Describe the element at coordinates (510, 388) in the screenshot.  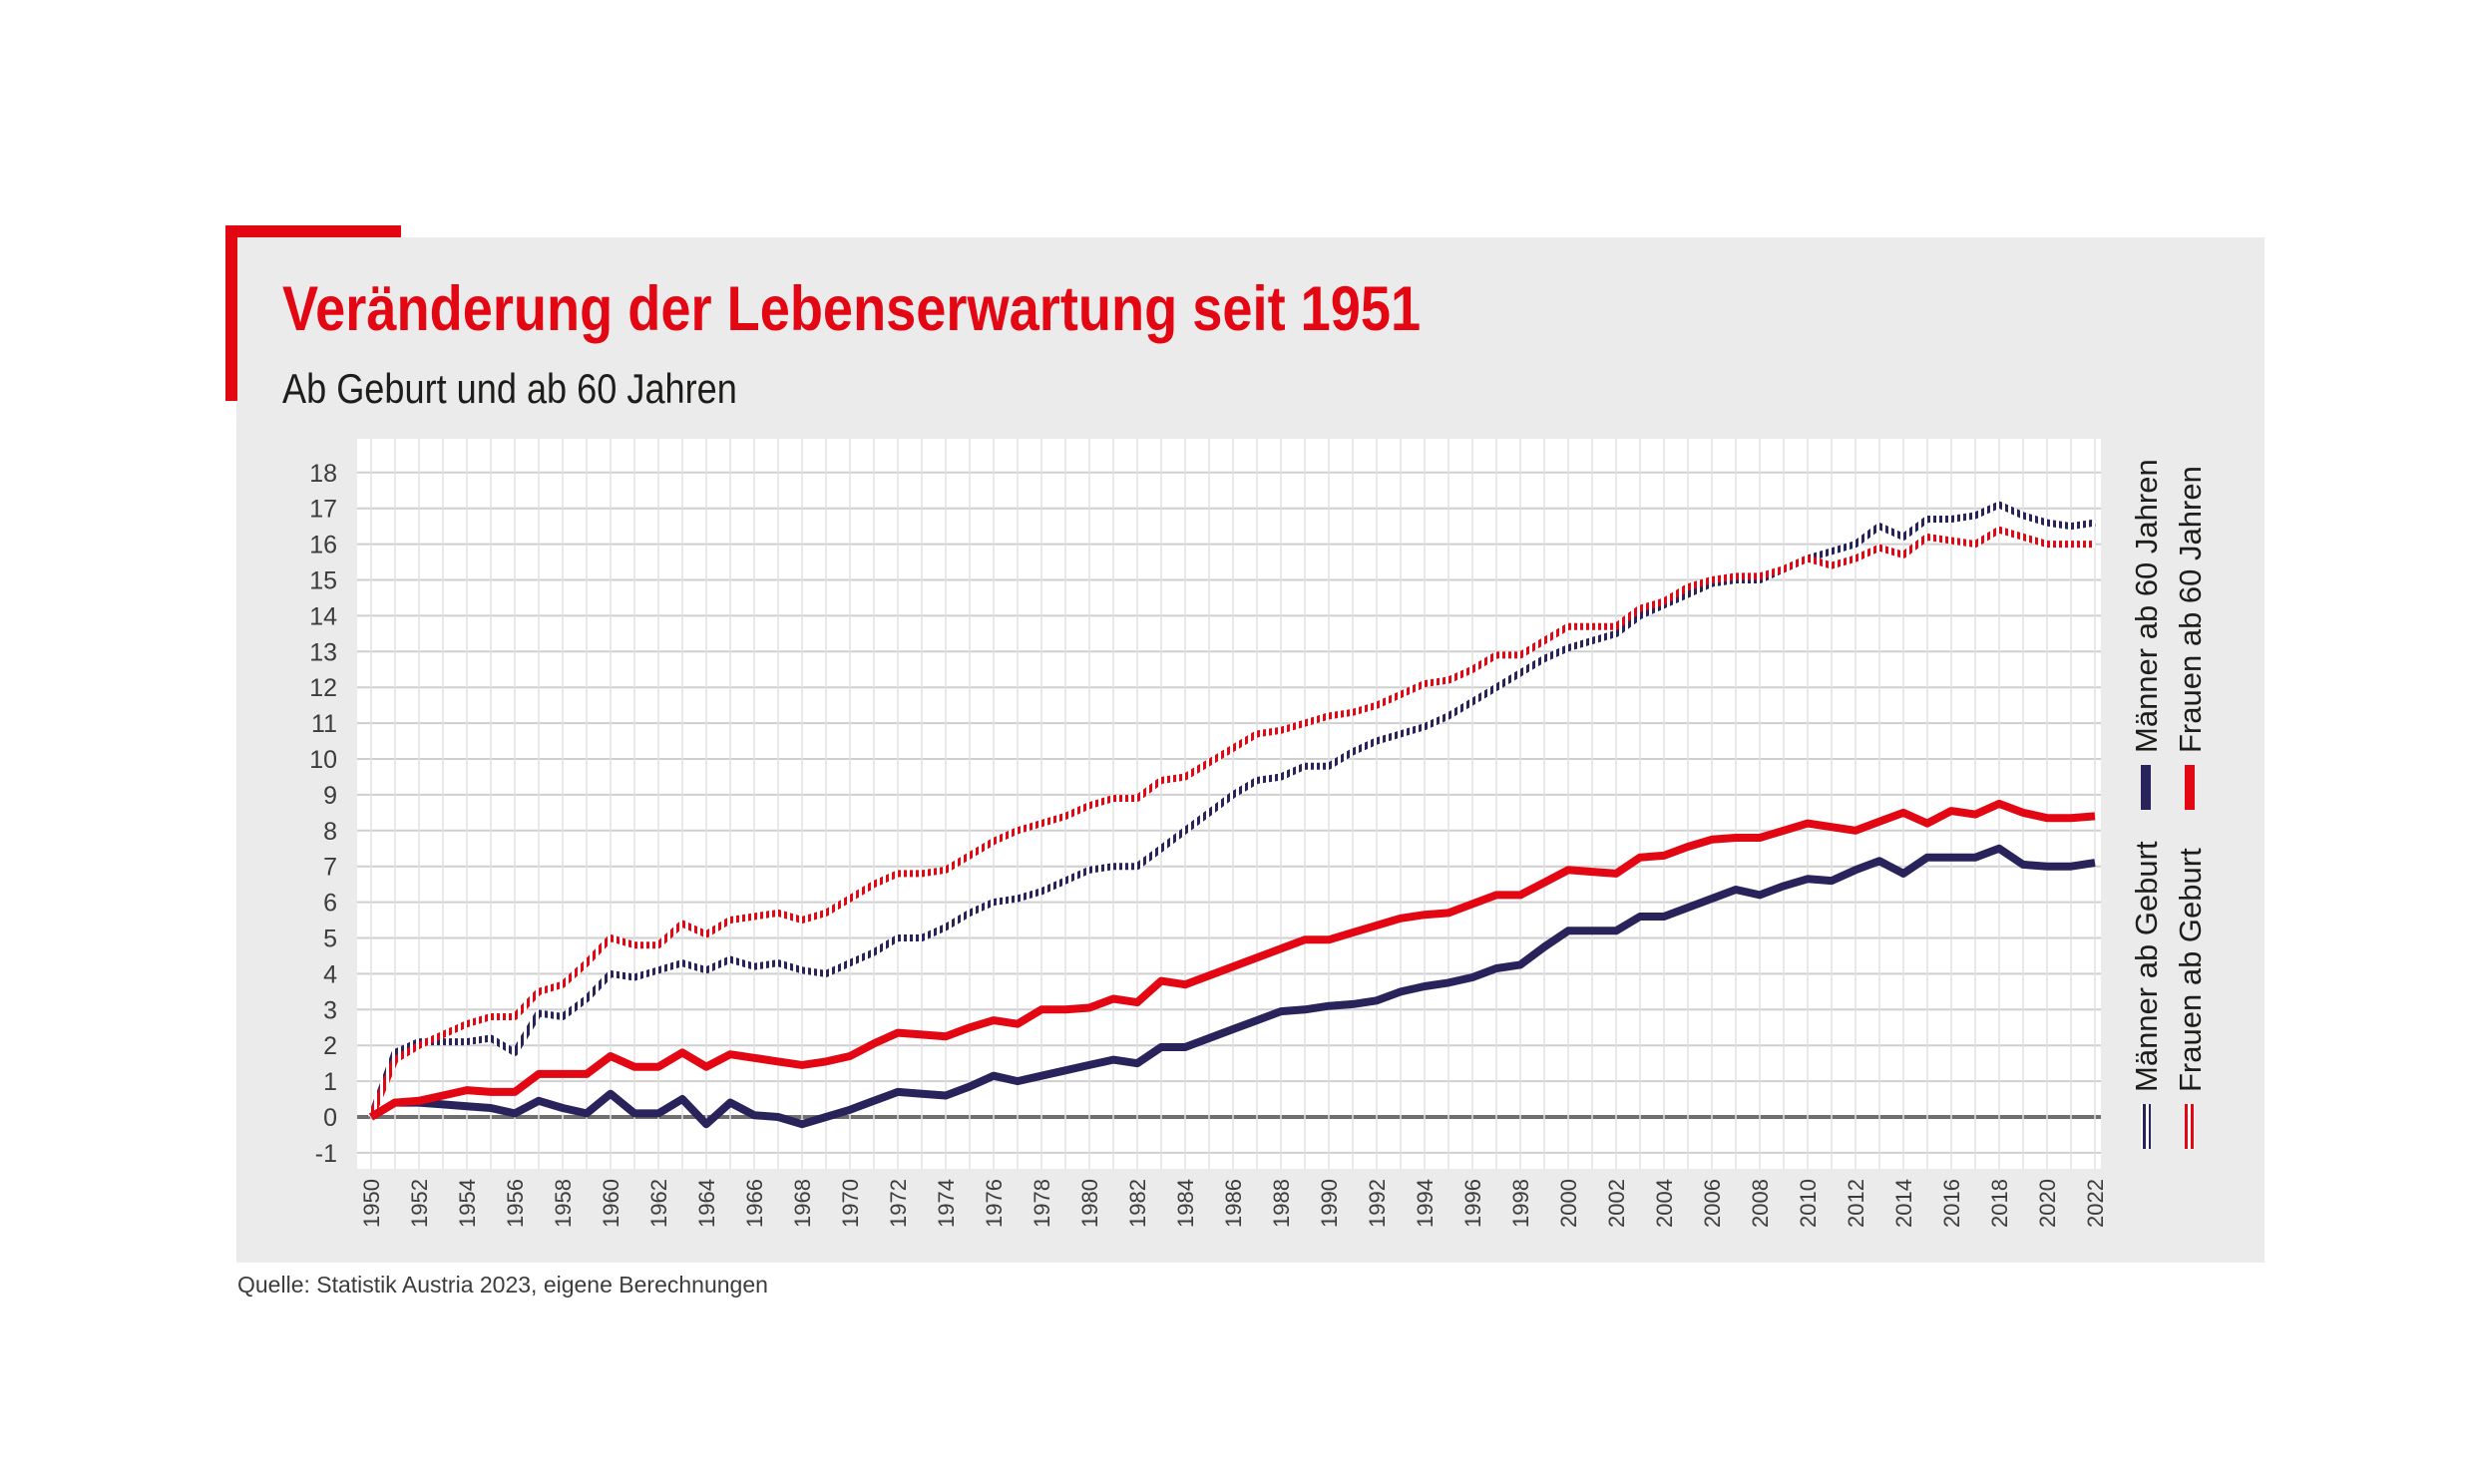
I see `chart-subtitle: Ab Geburt und ab 60 Jahren` at that location.